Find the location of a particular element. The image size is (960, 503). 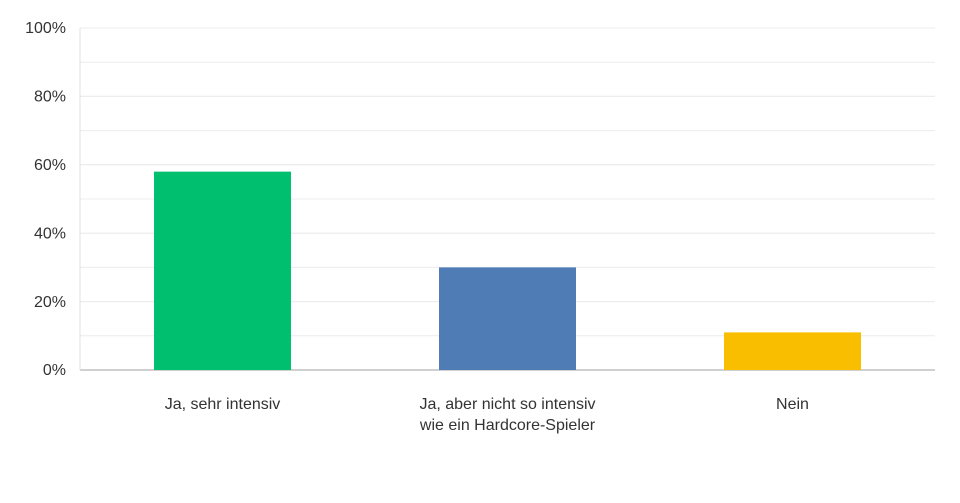

y-tick-label: 60% is located at coordinates (50, 165).